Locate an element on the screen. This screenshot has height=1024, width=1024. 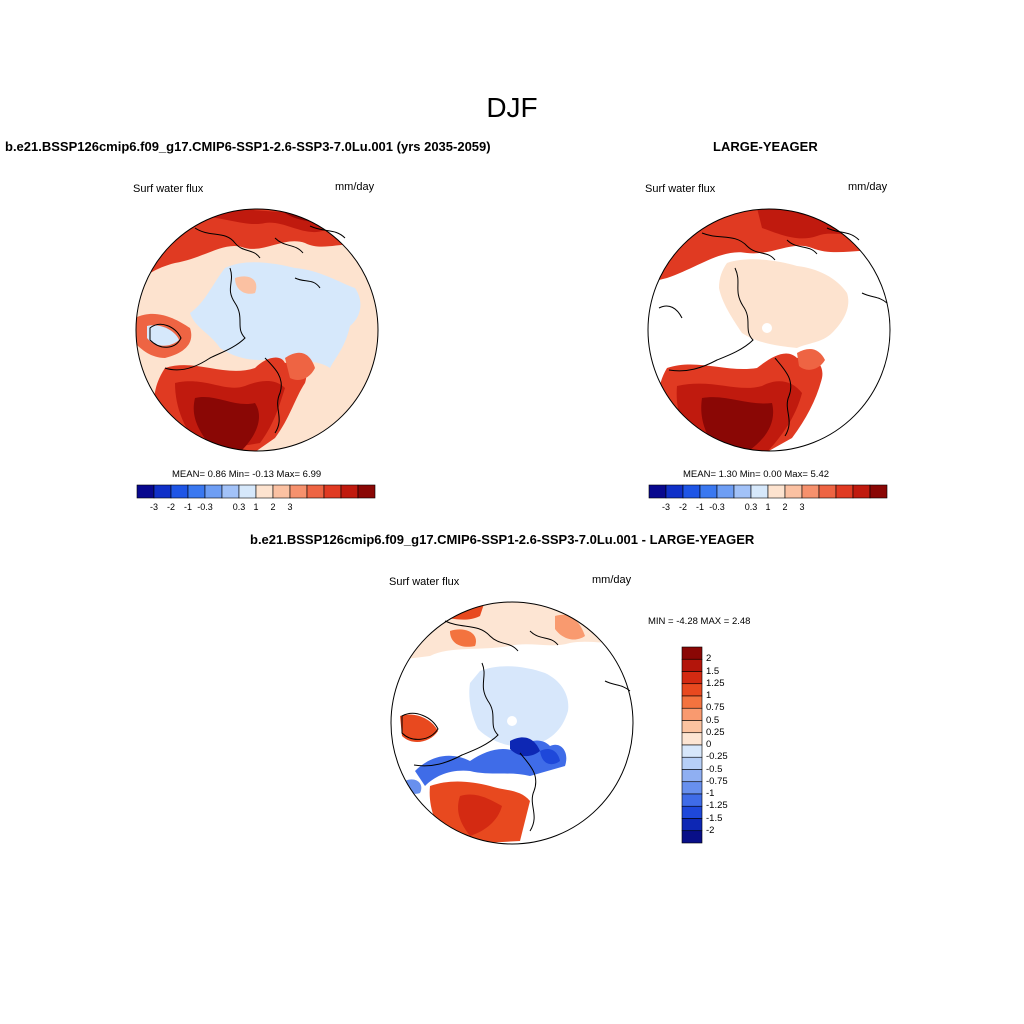
panel2-title: LARGE-YEAGER is located at coordinates (765, 146).